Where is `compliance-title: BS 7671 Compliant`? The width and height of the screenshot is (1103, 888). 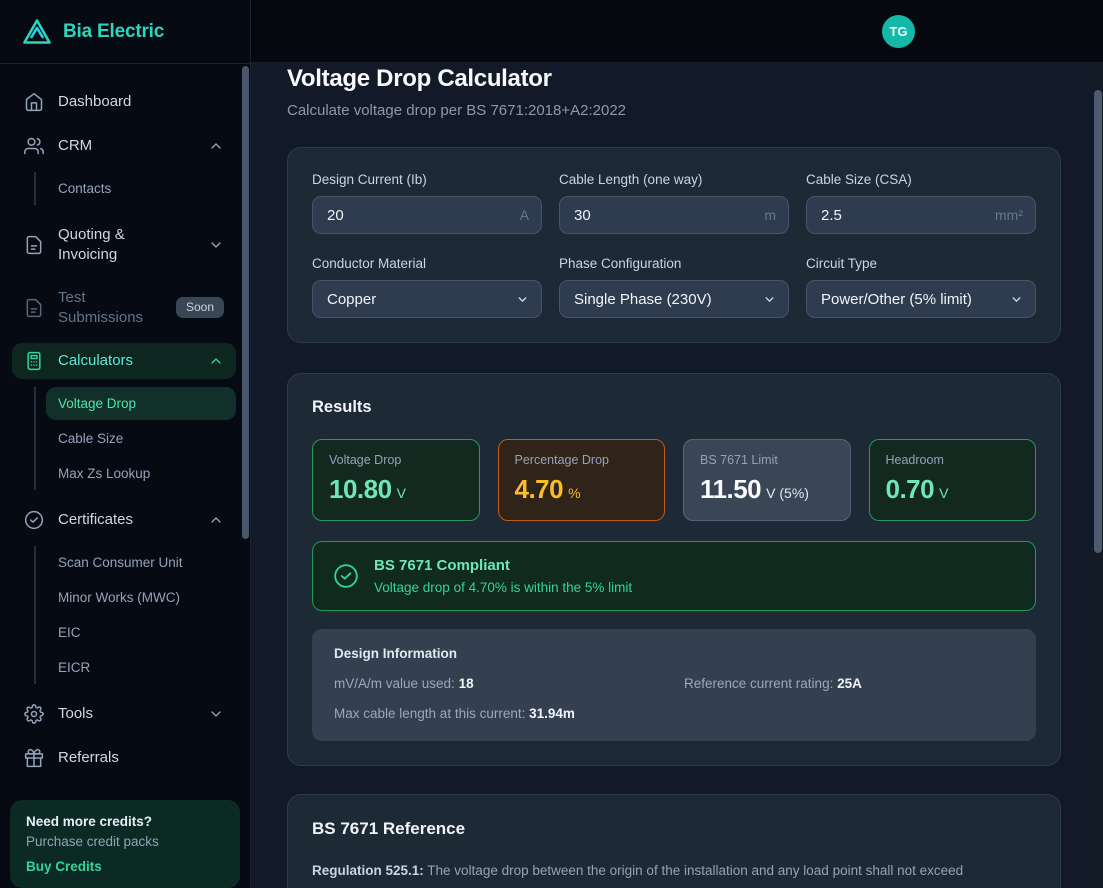 compliance-title: BS 7671 Compliant is located at coordinates (442, 565).